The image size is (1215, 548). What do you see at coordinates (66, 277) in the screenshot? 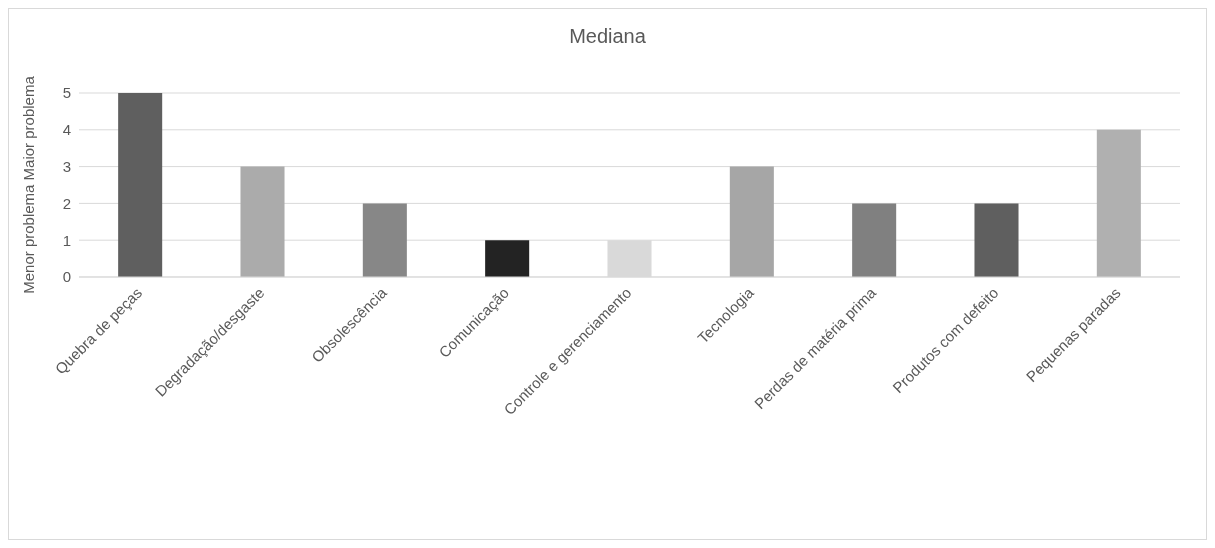
I see `y-tick-label: 0` at bounding box center [66, 277].